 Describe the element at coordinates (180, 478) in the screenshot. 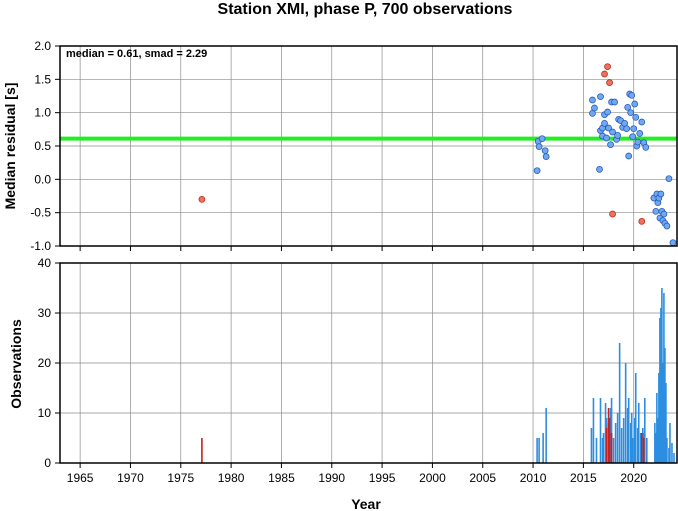

I see `year-x-tick-label: 1975` at that location.